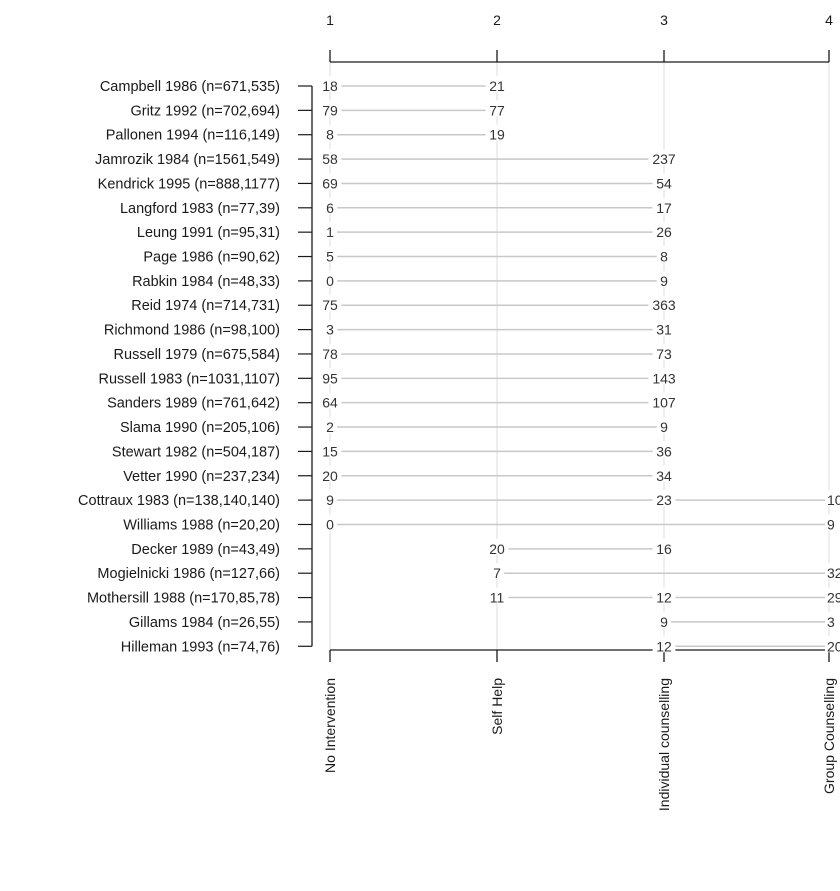 This screenshot has height=891, width=840. Describe the element at coordinates (211, 258) in the screenshot. I see `study-label: Page 1986 (n=90,62)` at that location.